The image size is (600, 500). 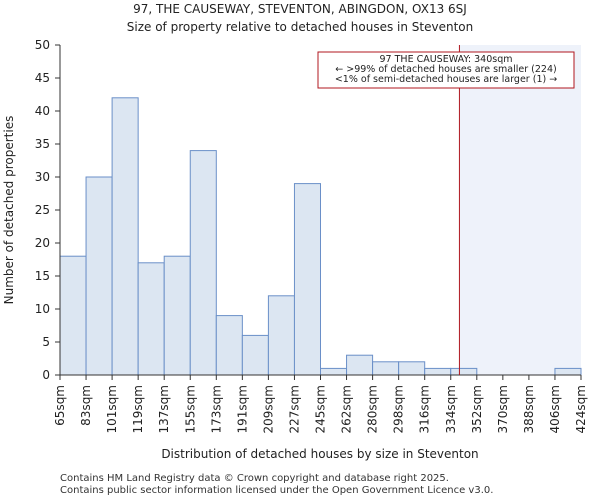 What do you see at coordinates (555, 409) in the screenshot?
I see `x-tick-label: 406sqm` at bounding box center [555, 409].